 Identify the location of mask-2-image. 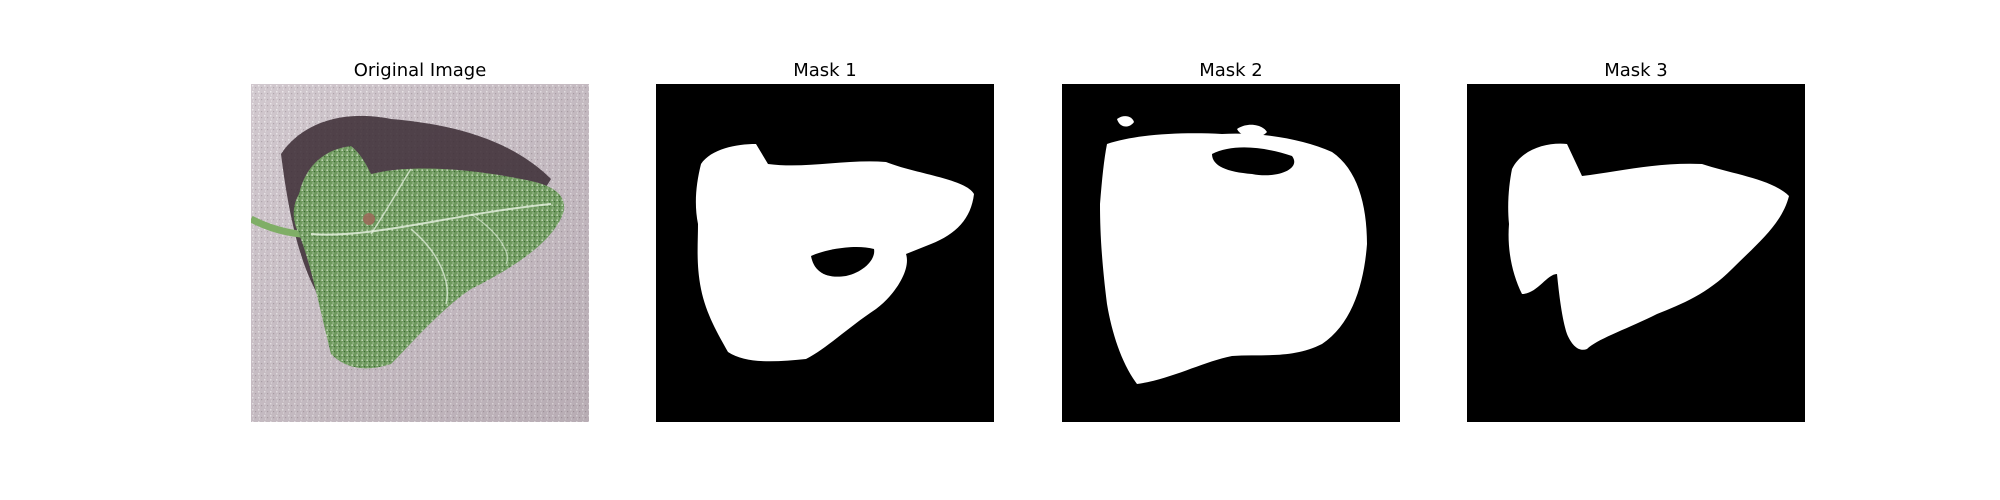
(1231, 253).